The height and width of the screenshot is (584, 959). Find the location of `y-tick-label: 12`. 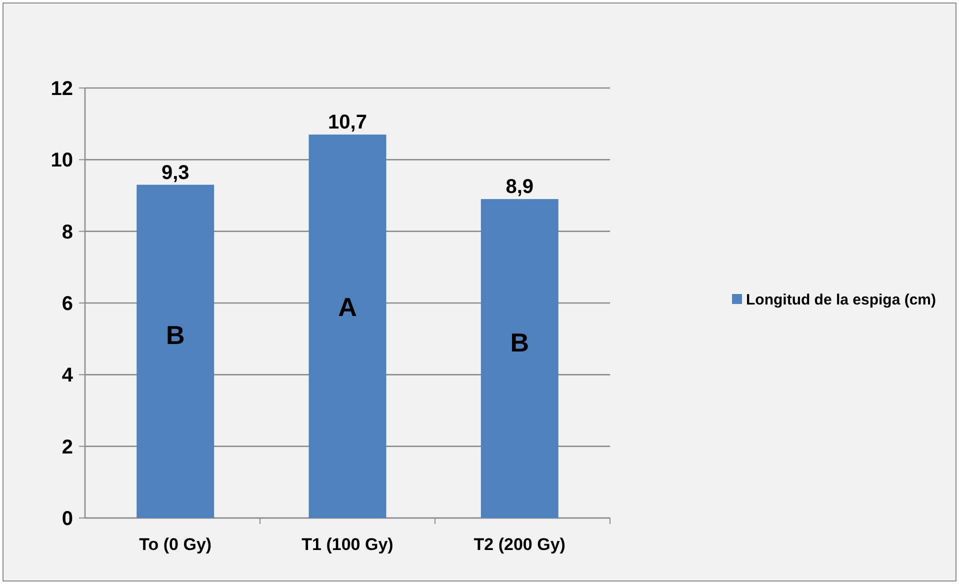

y-tick-label: 12 is located at coordinates (61, 89).